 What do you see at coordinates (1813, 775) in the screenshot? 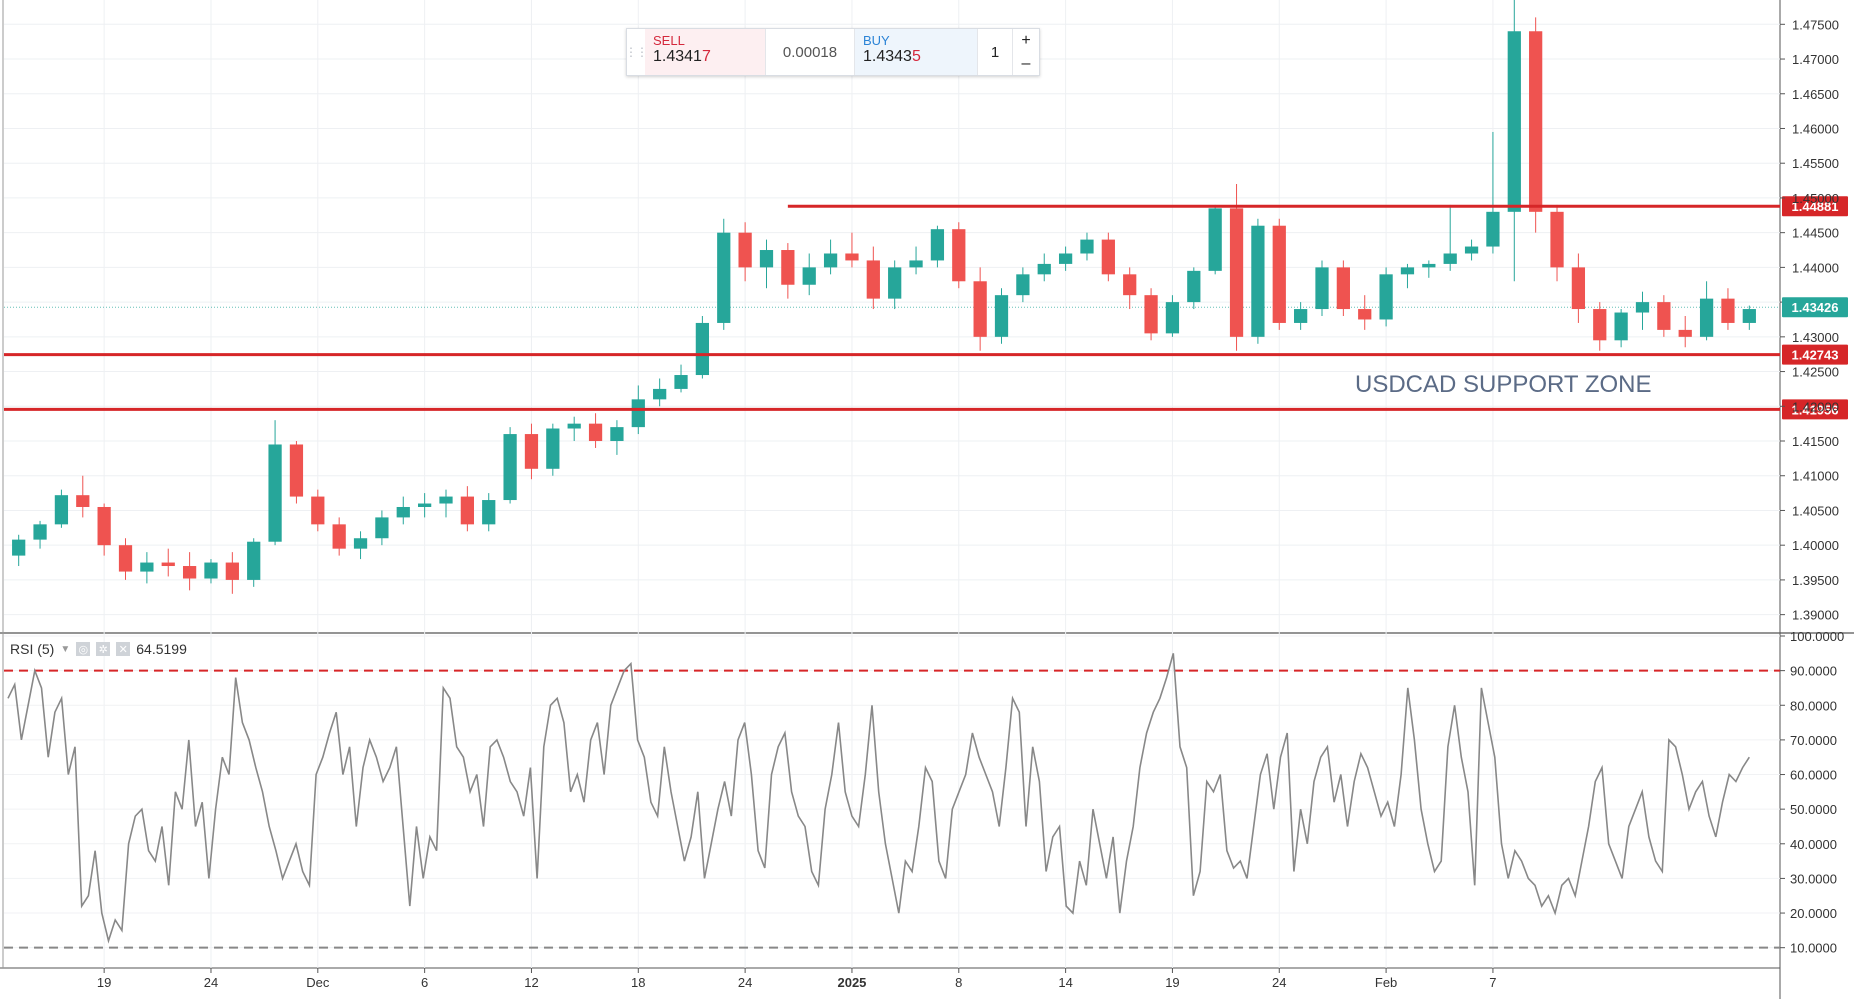
I see `rsi-tick-label: 60.0000` at bounding box center [1813, 775].